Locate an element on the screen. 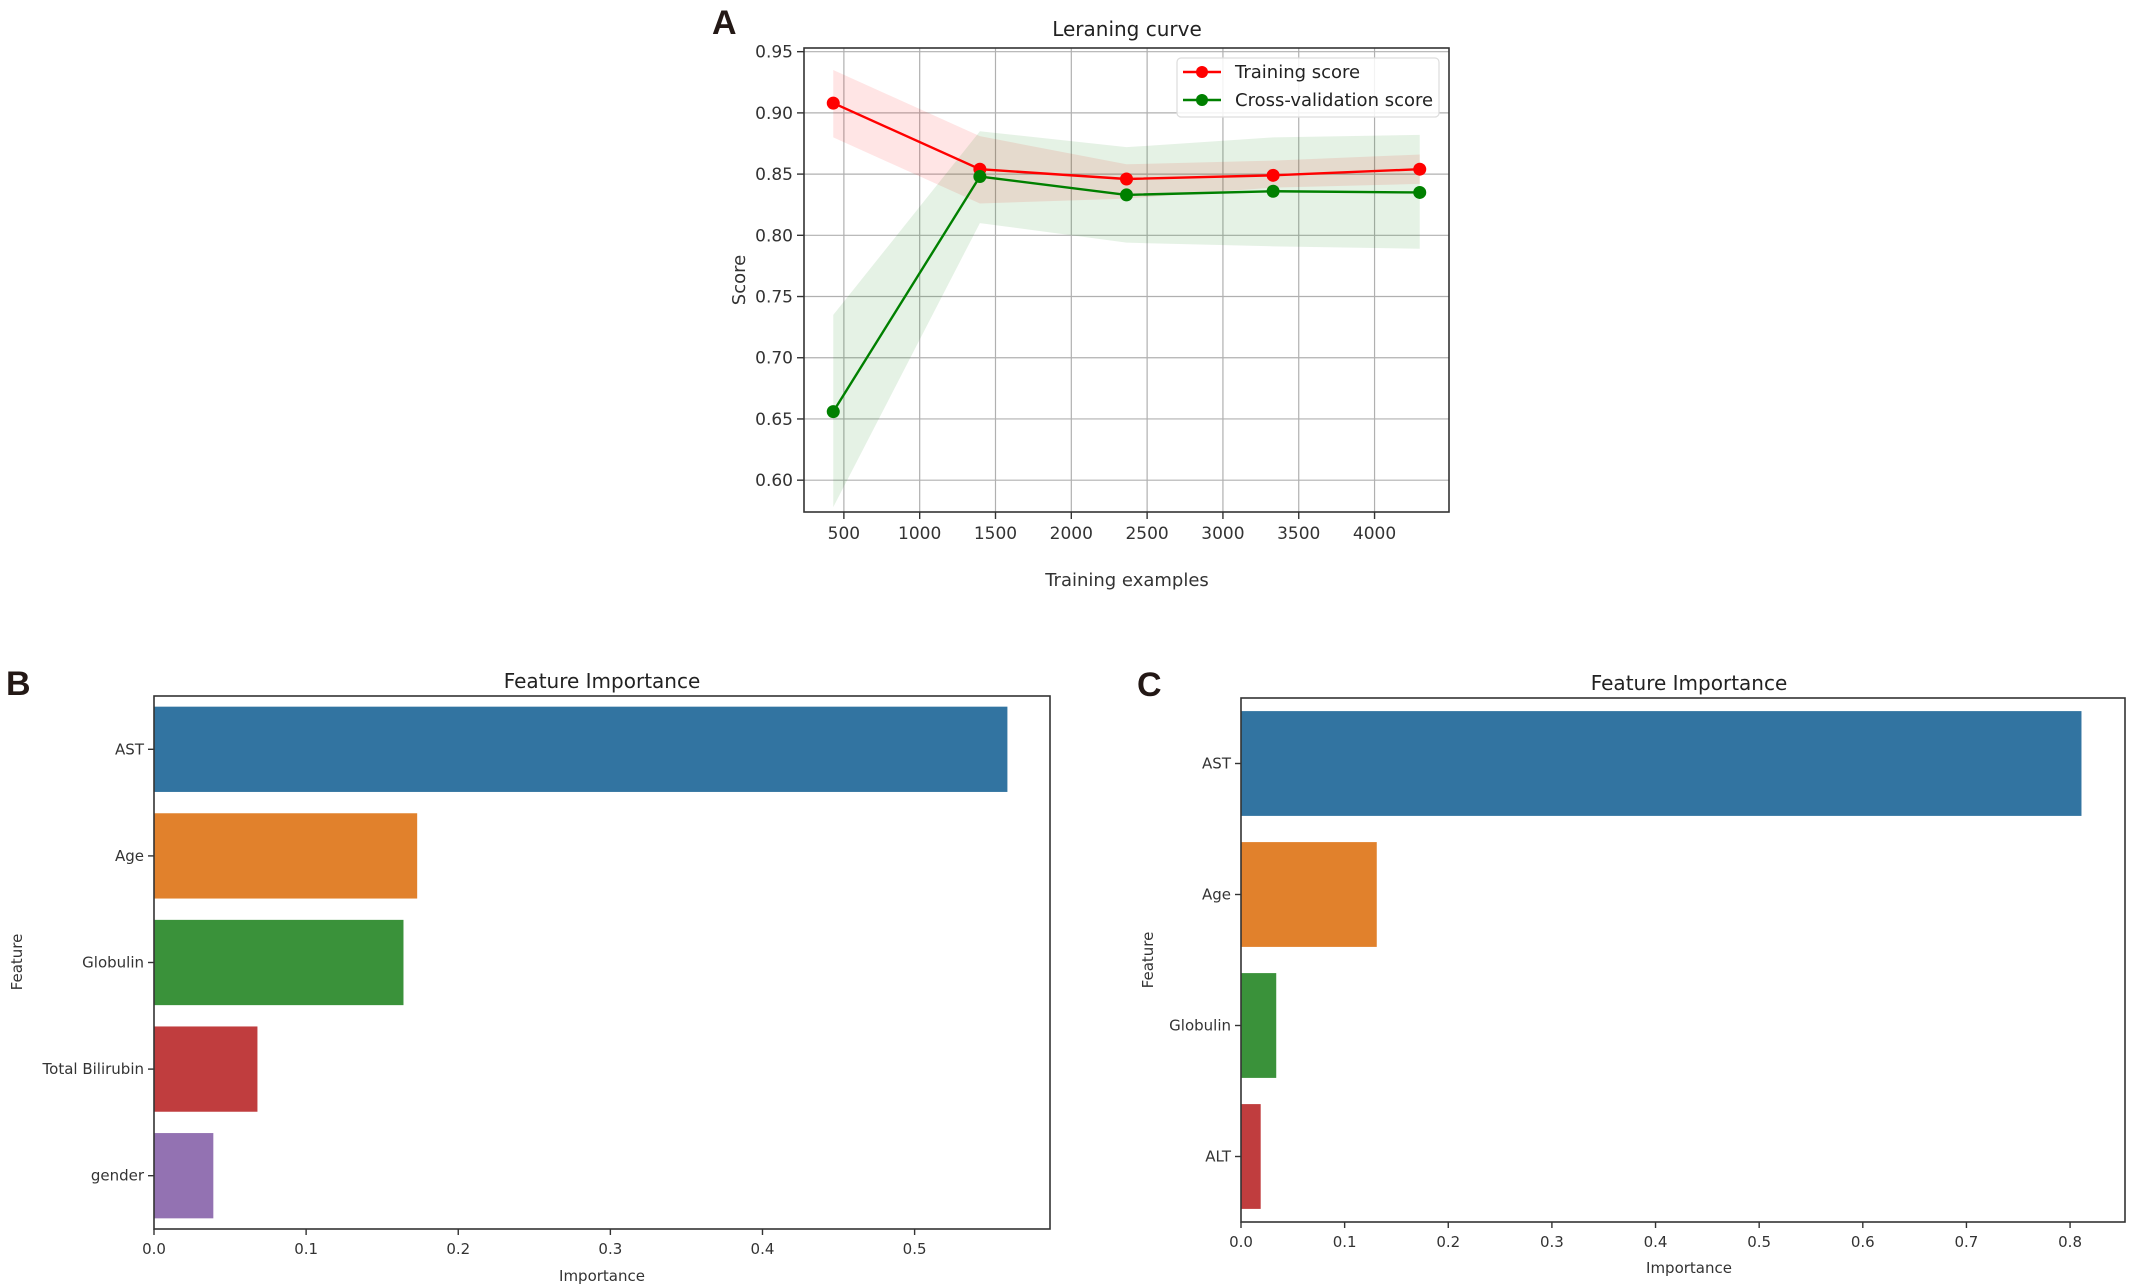  chart-b-x-label: Importance is located at coordinates (602, 1276).